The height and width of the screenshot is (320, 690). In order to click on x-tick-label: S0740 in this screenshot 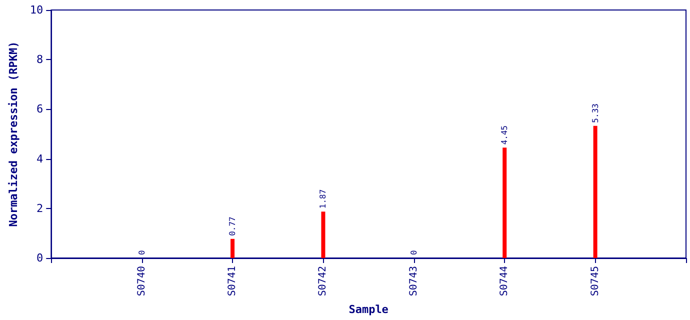, I will do `click(142, 281)`.